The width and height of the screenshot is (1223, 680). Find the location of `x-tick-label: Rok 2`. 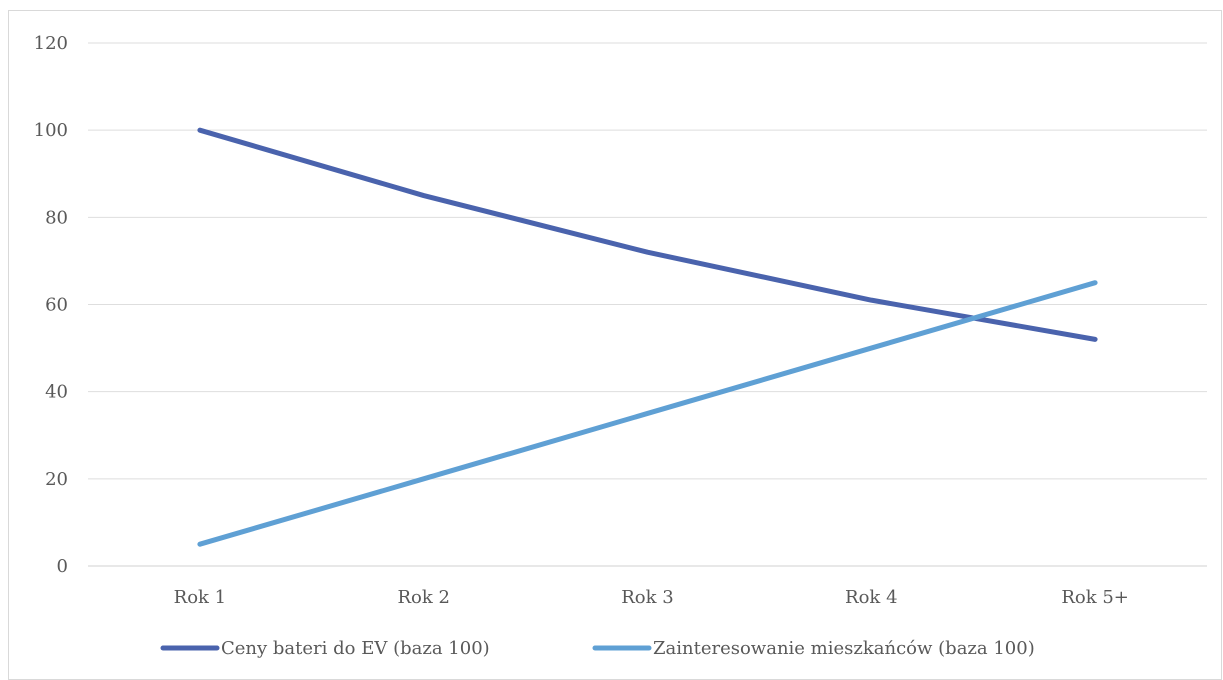

x-tick-label: Rok 2 is located at coordinates (423, 597).